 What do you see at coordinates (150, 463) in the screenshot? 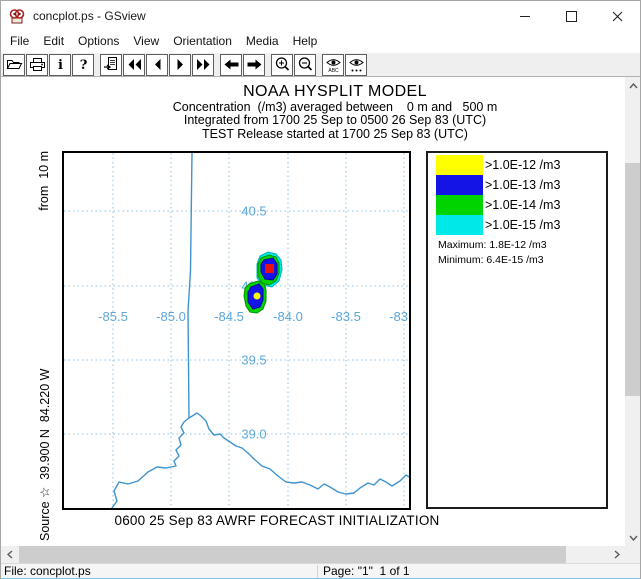
I see `river-line-west` at bounding box center [150, 463].